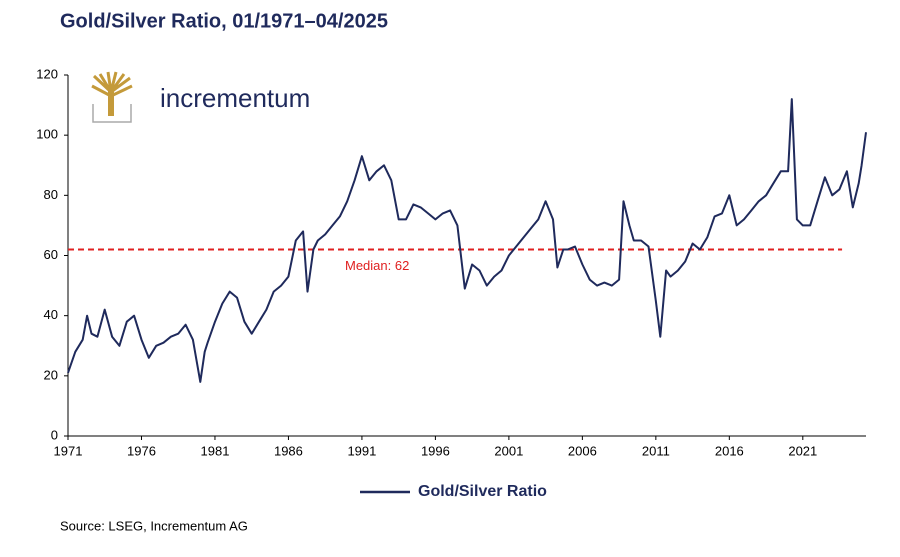  Describe the element at coordinates (729, 450) in the screenshot. I see `x-tick-label: 2016` at that location.